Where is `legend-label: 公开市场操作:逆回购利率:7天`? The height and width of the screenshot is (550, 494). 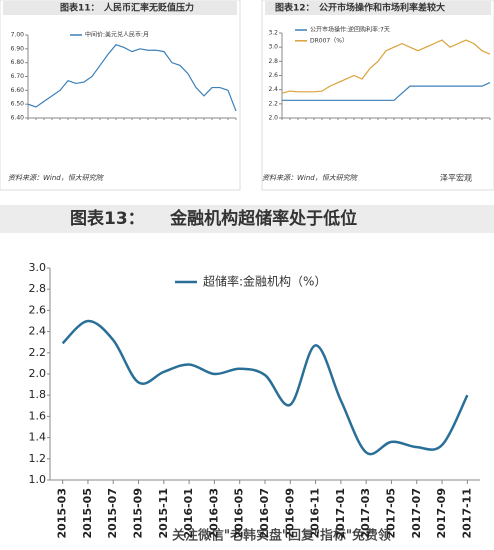 legend-label: 公开市场操作:逆回购利率:7天 is located at coordinates (350, 30).